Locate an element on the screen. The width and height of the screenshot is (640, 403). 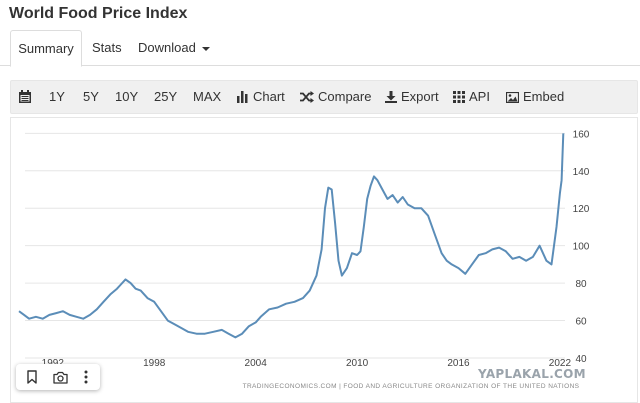
compare-button: Compare is located at coordinates (335, 97).